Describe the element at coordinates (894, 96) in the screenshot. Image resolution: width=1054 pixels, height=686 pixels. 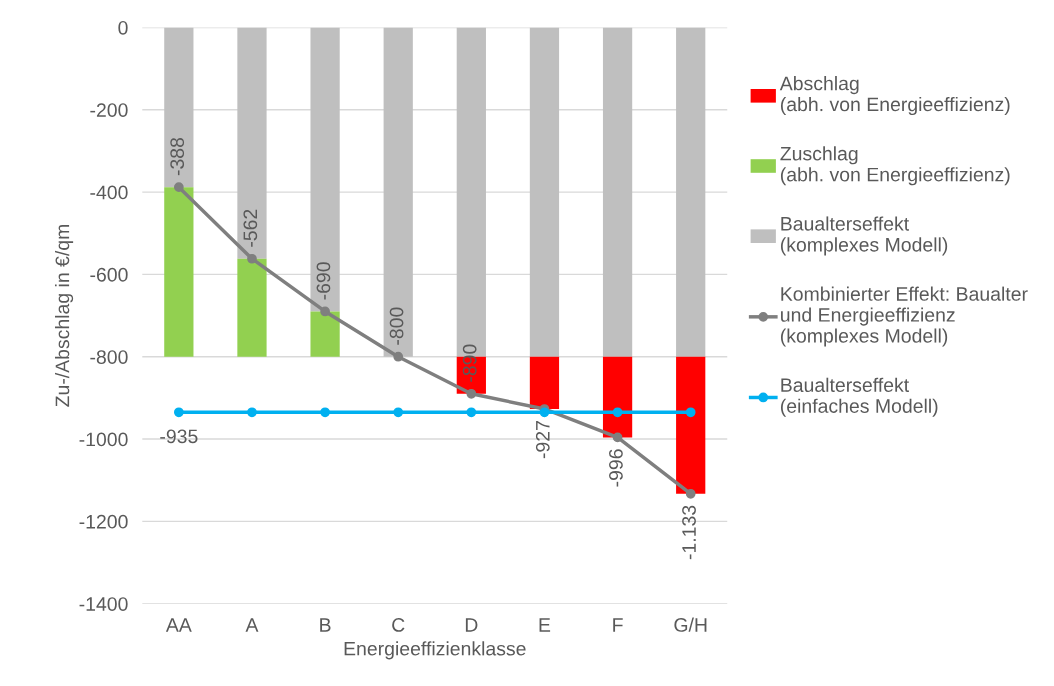
I see `legend-label: Abschlag (abh. von Energieeffizienz)` at that location.